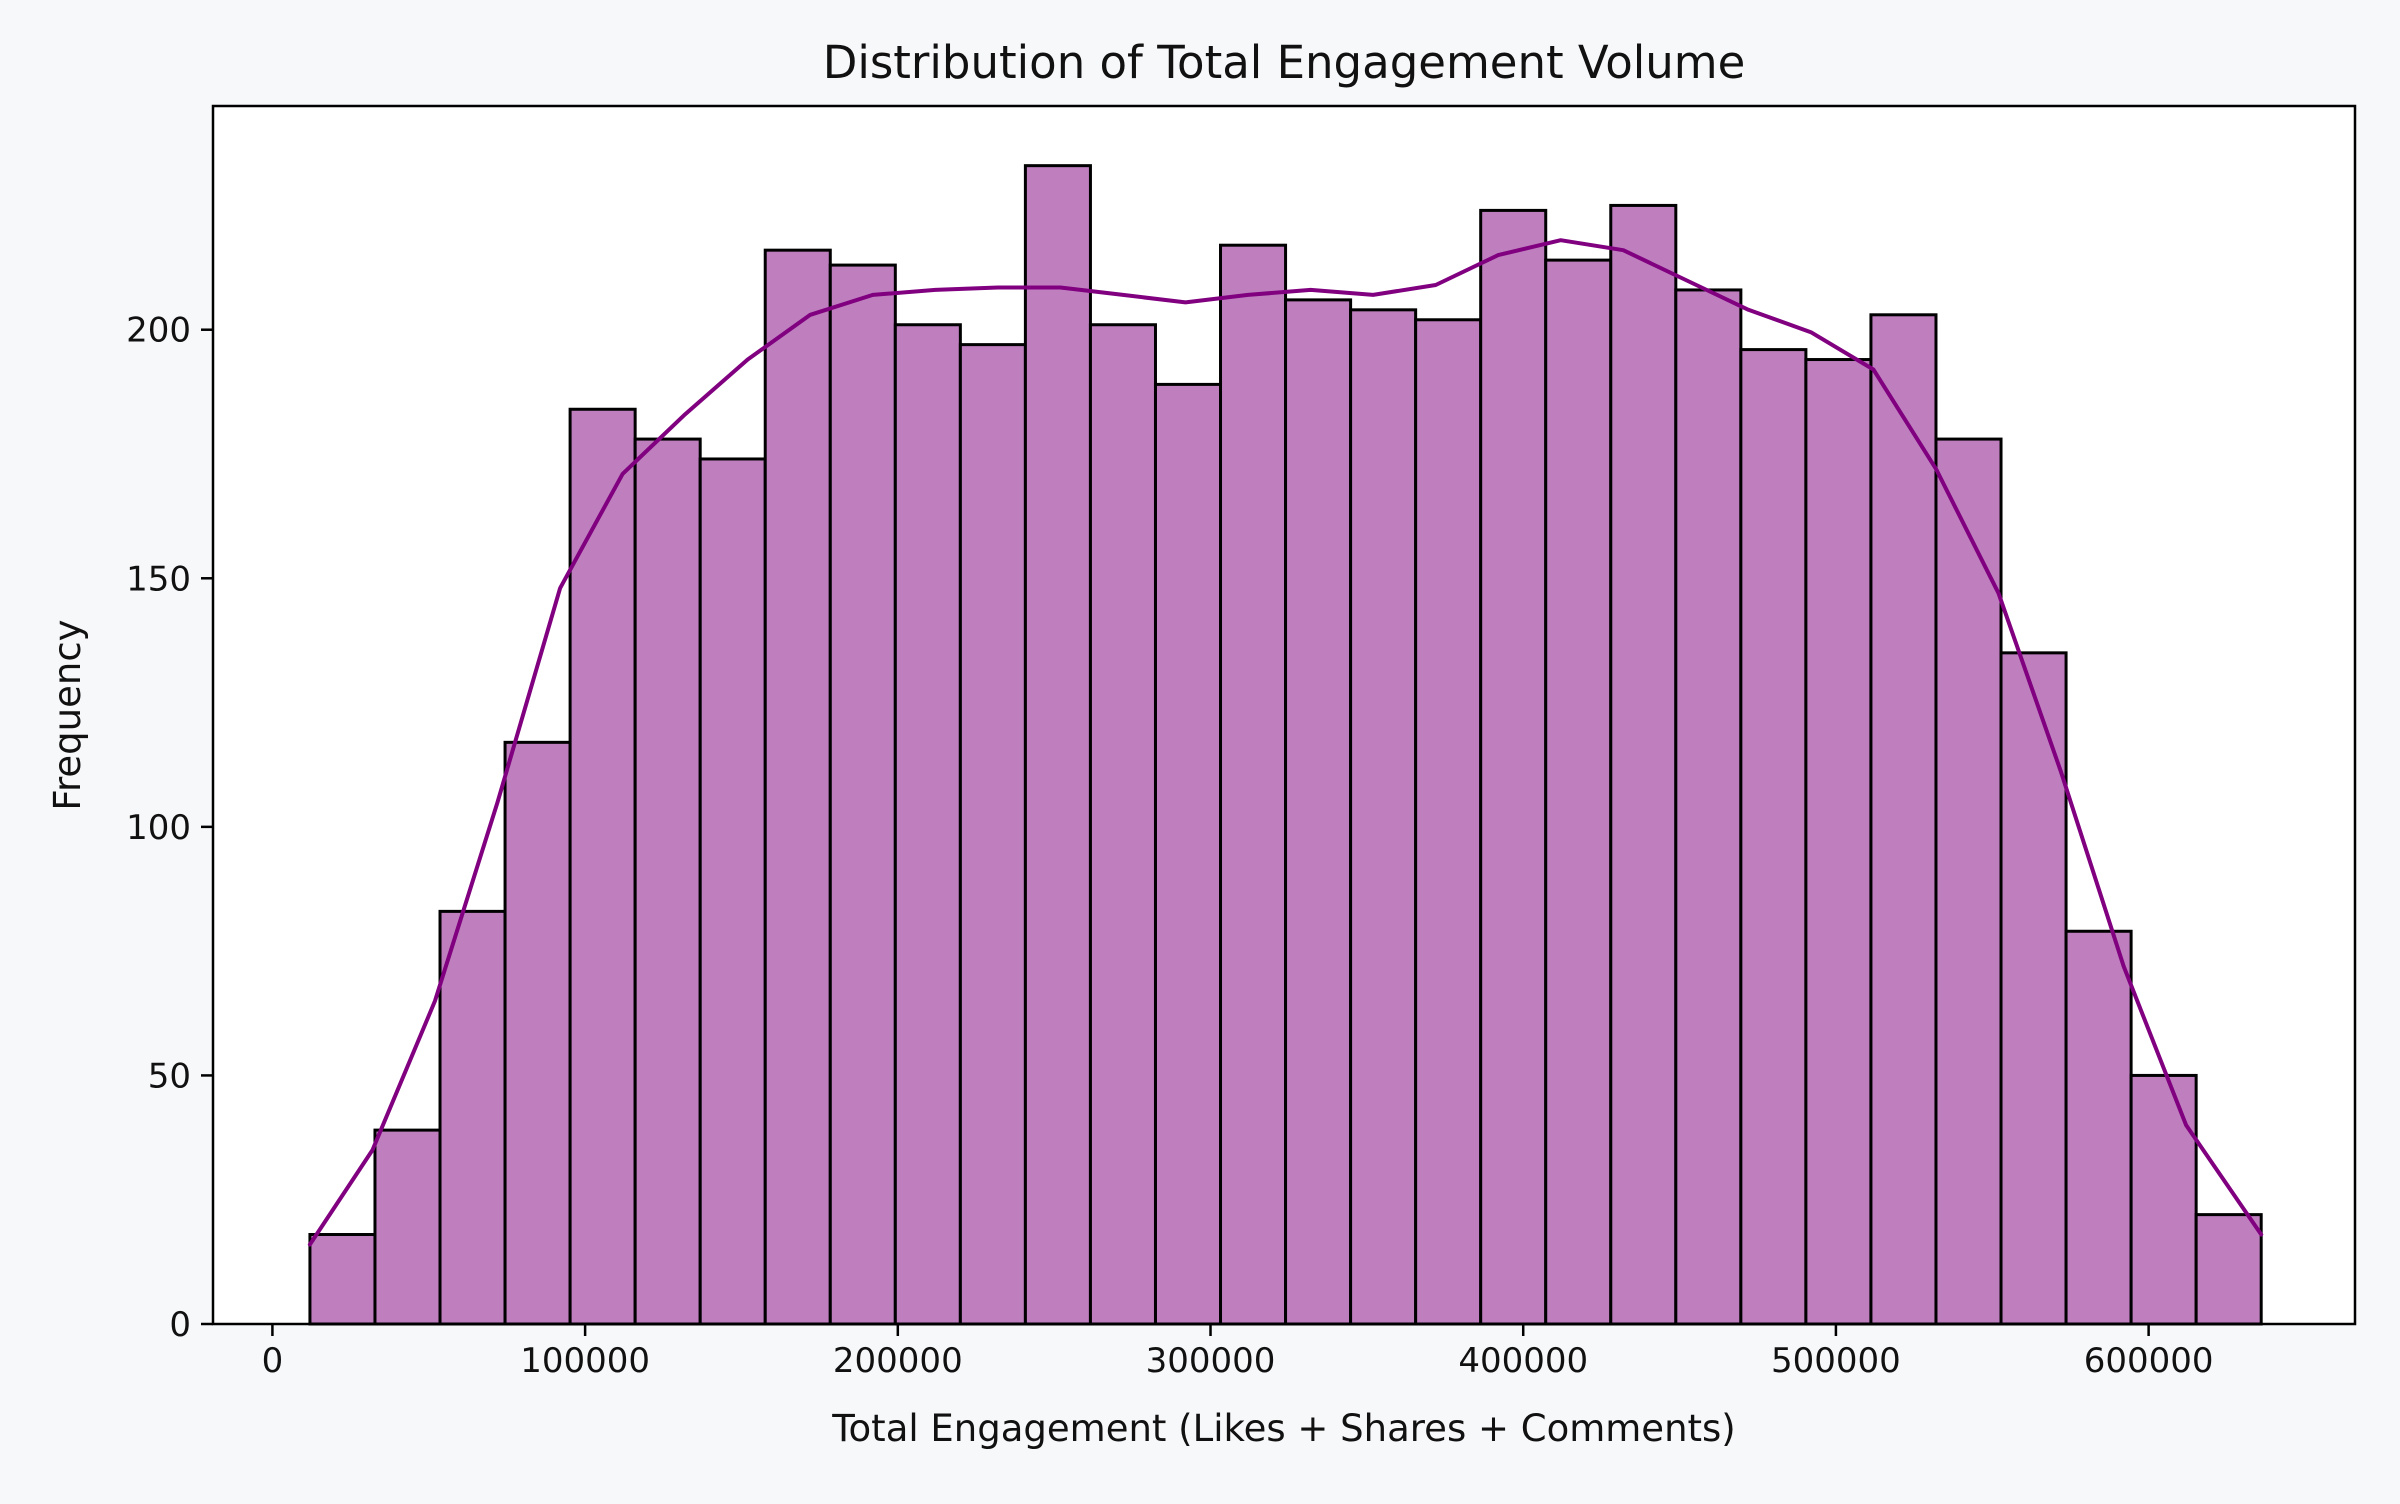 This screenshot has width=2400, height=1504. I want to click on y-tick-label: 200, so click(158, 331).